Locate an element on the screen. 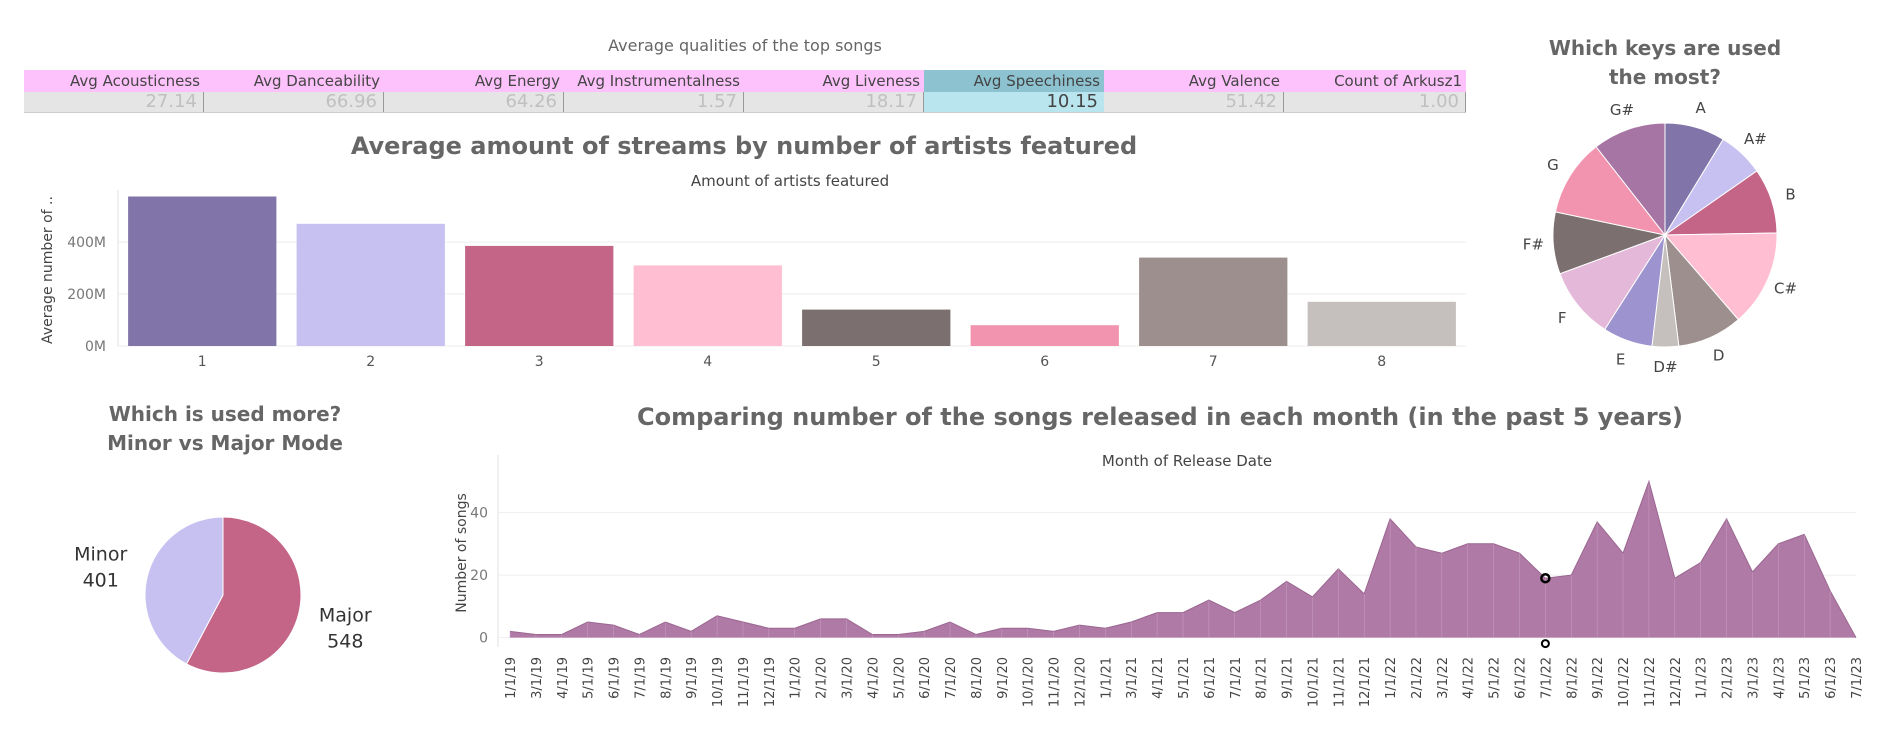 Image resolution: width=1880 pixels, height=730 pixels. area-highlight-point is located at coordinates (1545, 578).